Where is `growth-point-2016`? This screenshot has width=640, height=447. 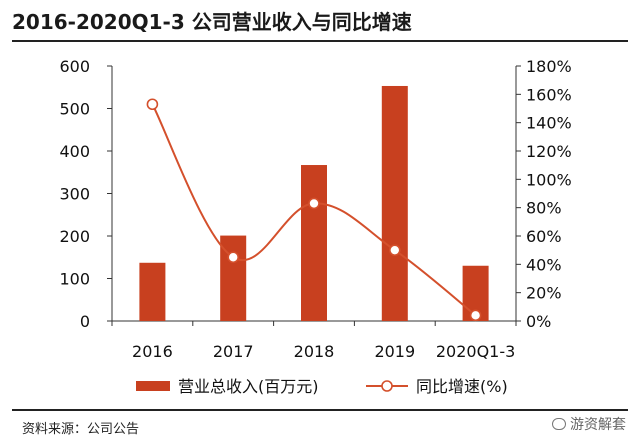
growth-point-2016 is located at coordinates (152, 104).